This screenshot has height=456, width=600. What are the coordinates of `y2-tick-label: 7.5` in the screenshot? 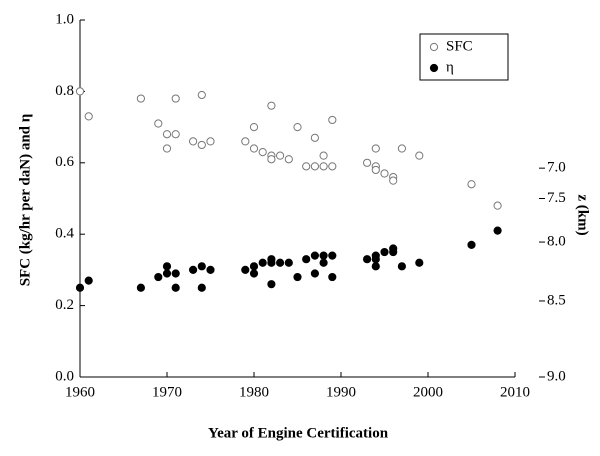 It's located at (556, 198).